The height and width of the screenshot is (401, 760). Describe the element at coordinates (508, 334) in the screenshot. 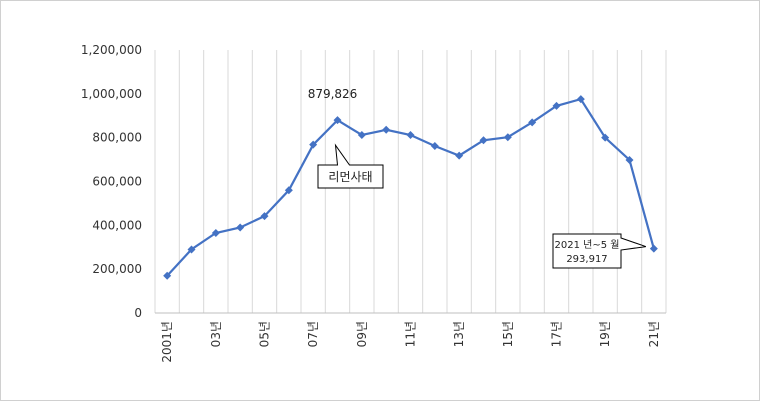

I see `x-tick-label: 15년` at that location.